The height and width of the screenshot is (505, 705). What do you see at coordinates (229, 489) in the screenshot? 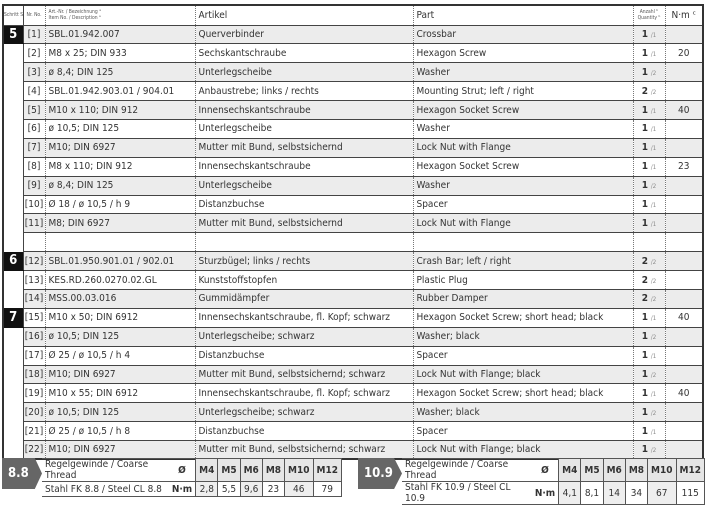
I see `torque-cell: 5,5` at bounding box center [229, 489].